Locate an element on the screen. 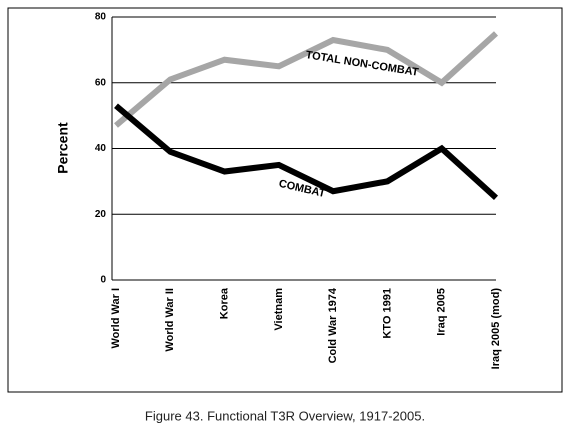  y-tick-label: 0 is located at coordinates (103, 280).